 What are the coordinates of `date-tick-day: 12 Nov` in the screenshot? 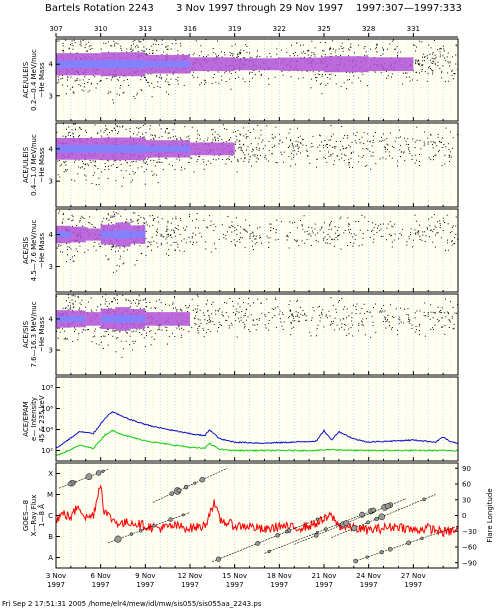 It's located at (190, 576).